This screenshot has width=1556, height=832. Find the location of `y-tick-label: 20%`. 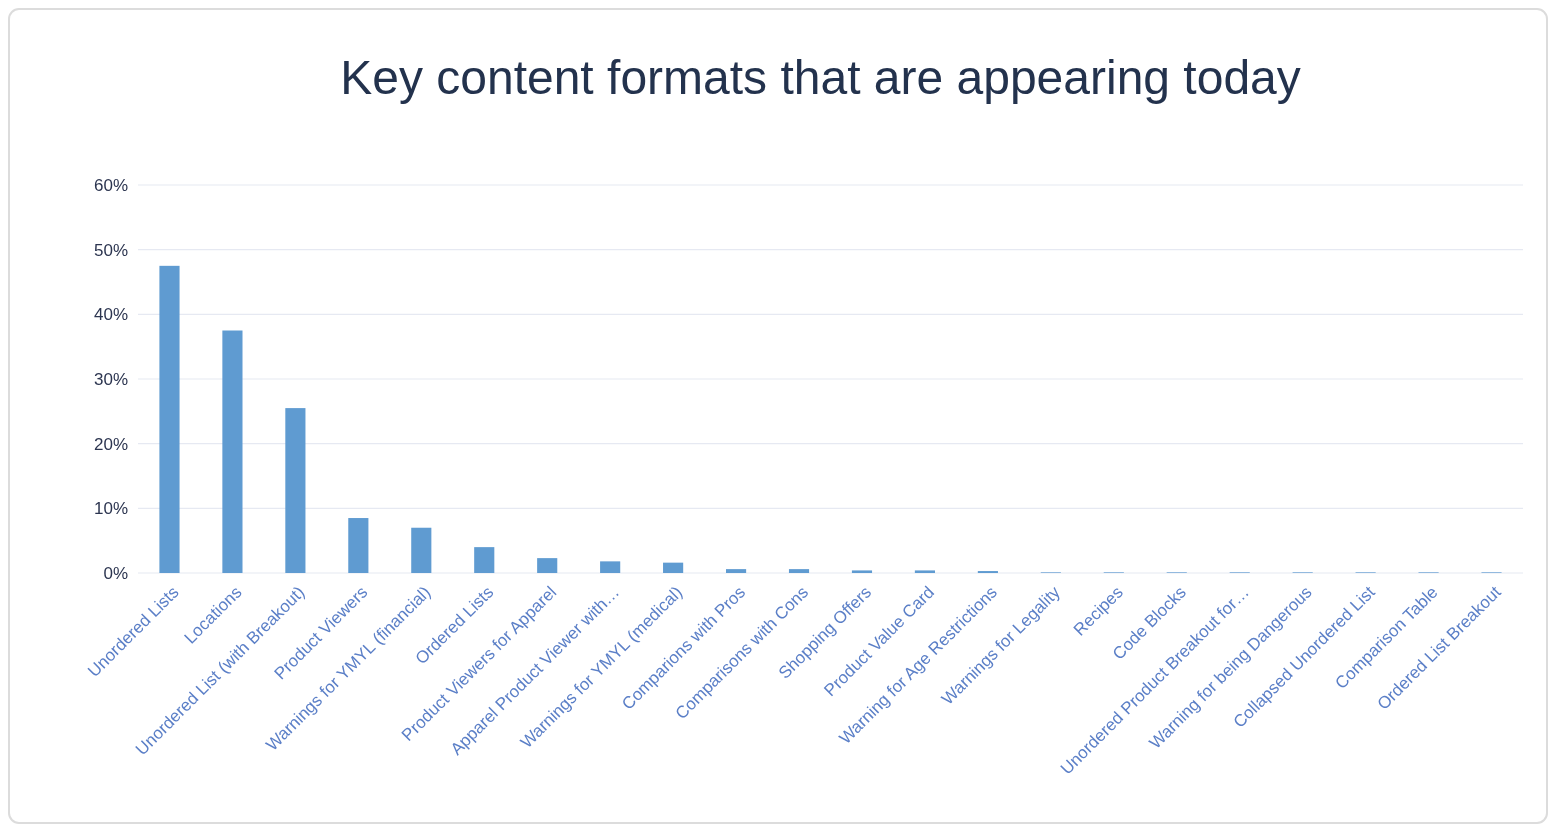

y-tick-label: 20% is located at coordinates (110, 444).